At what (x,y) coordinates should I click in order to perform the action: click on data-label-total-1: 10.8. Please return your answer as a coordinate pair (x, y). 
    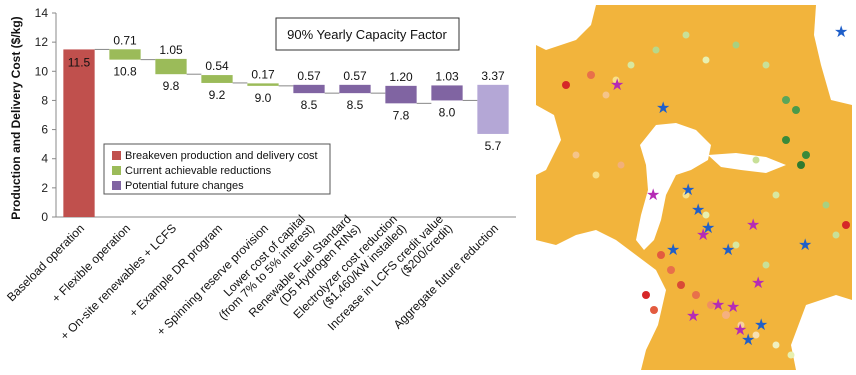
    Looking at the image, I should click on (125, 72).